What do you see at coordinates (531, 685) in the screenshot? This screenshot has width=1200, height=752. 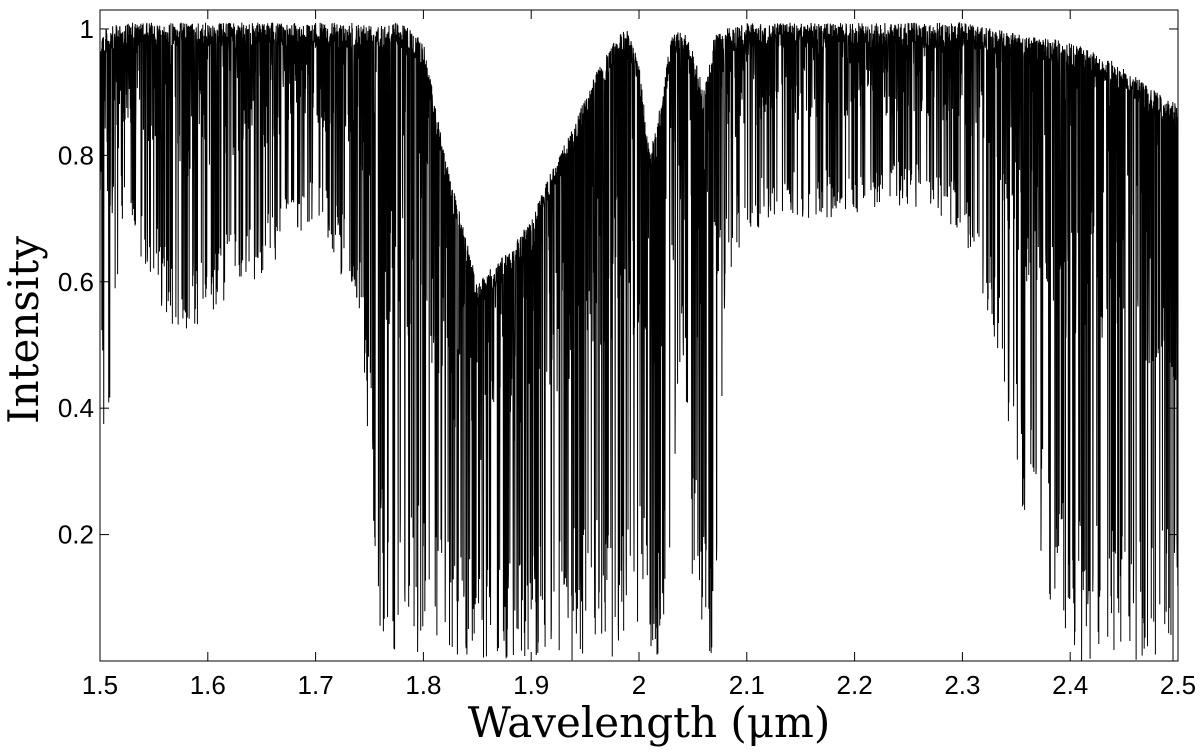 I see `x-tick-label: 1.9` at bounding box center [531, 685].